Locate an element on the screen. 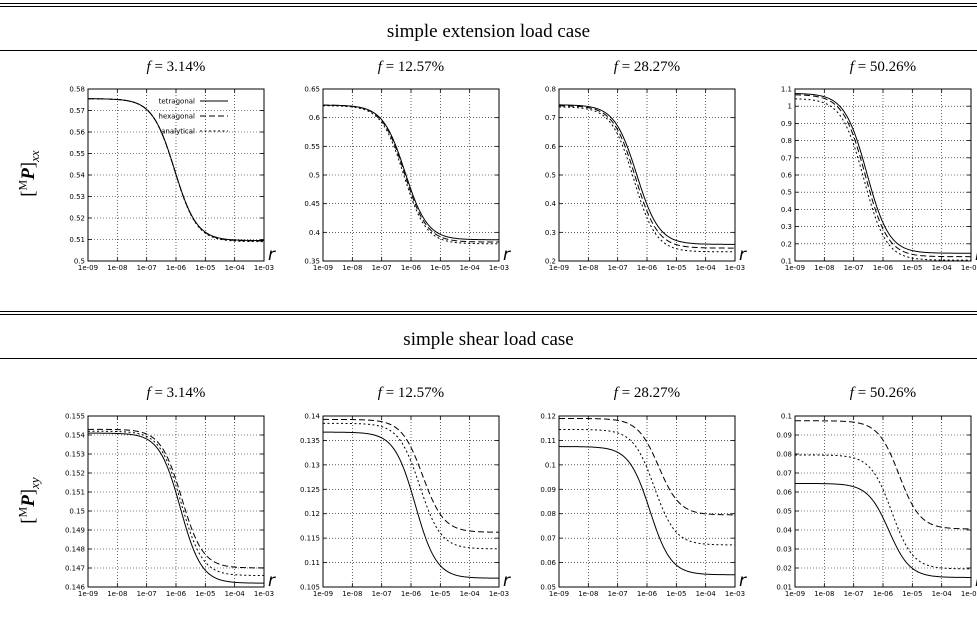 Image resolution: width=977 pixels, height=643 pixels. y-tick-label: 0.151 is located at coordinates (75, 493).